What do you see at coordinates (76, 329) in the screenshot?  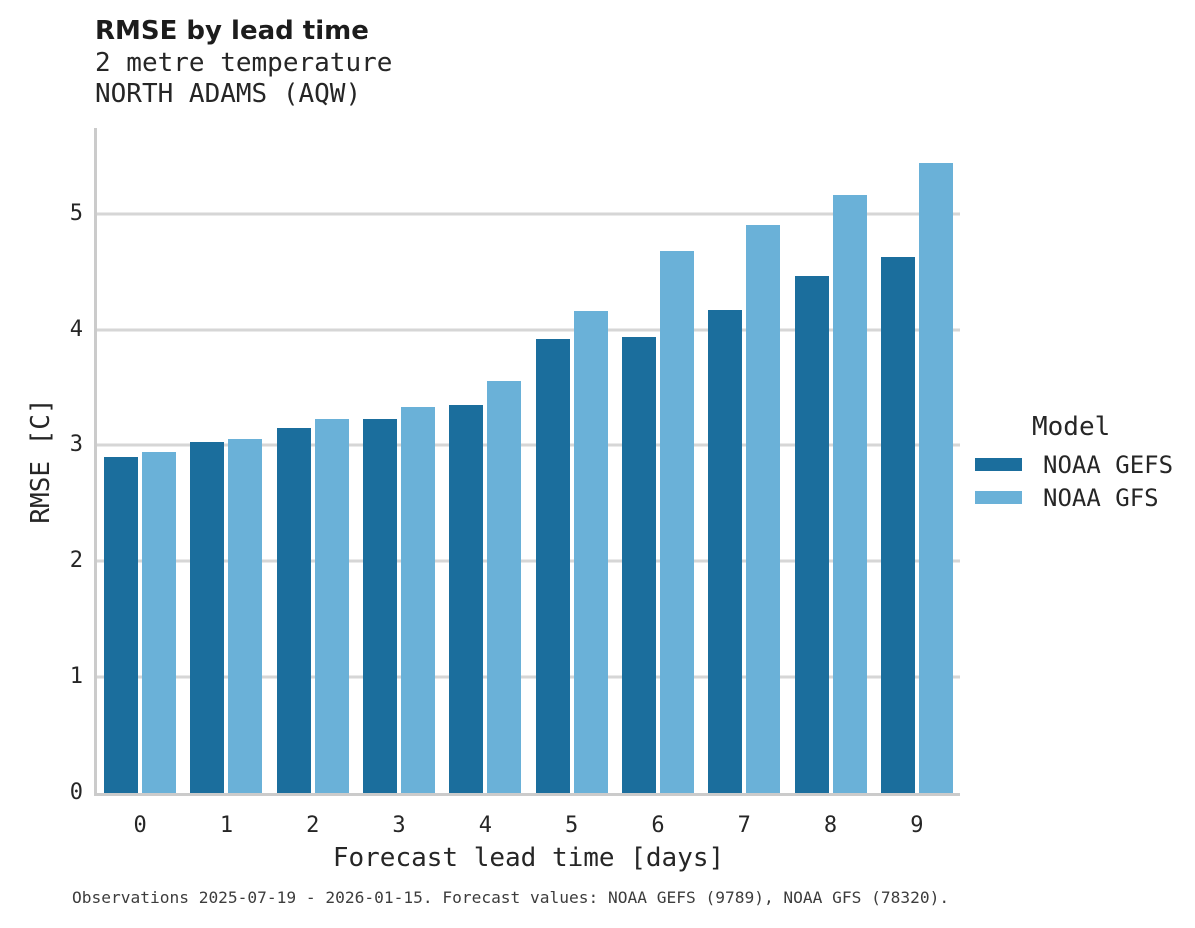 I see `y-tick-4: 4` at bounding box center [76, 329].